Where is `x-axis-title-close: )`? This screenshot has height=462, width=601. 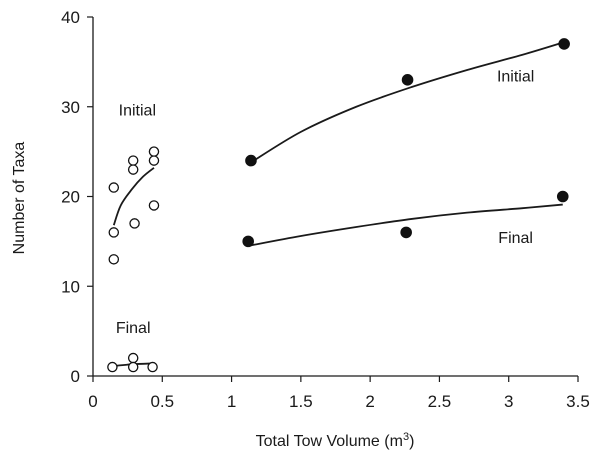 x-axis-title-close: ) is located at coordinates (411, 441).